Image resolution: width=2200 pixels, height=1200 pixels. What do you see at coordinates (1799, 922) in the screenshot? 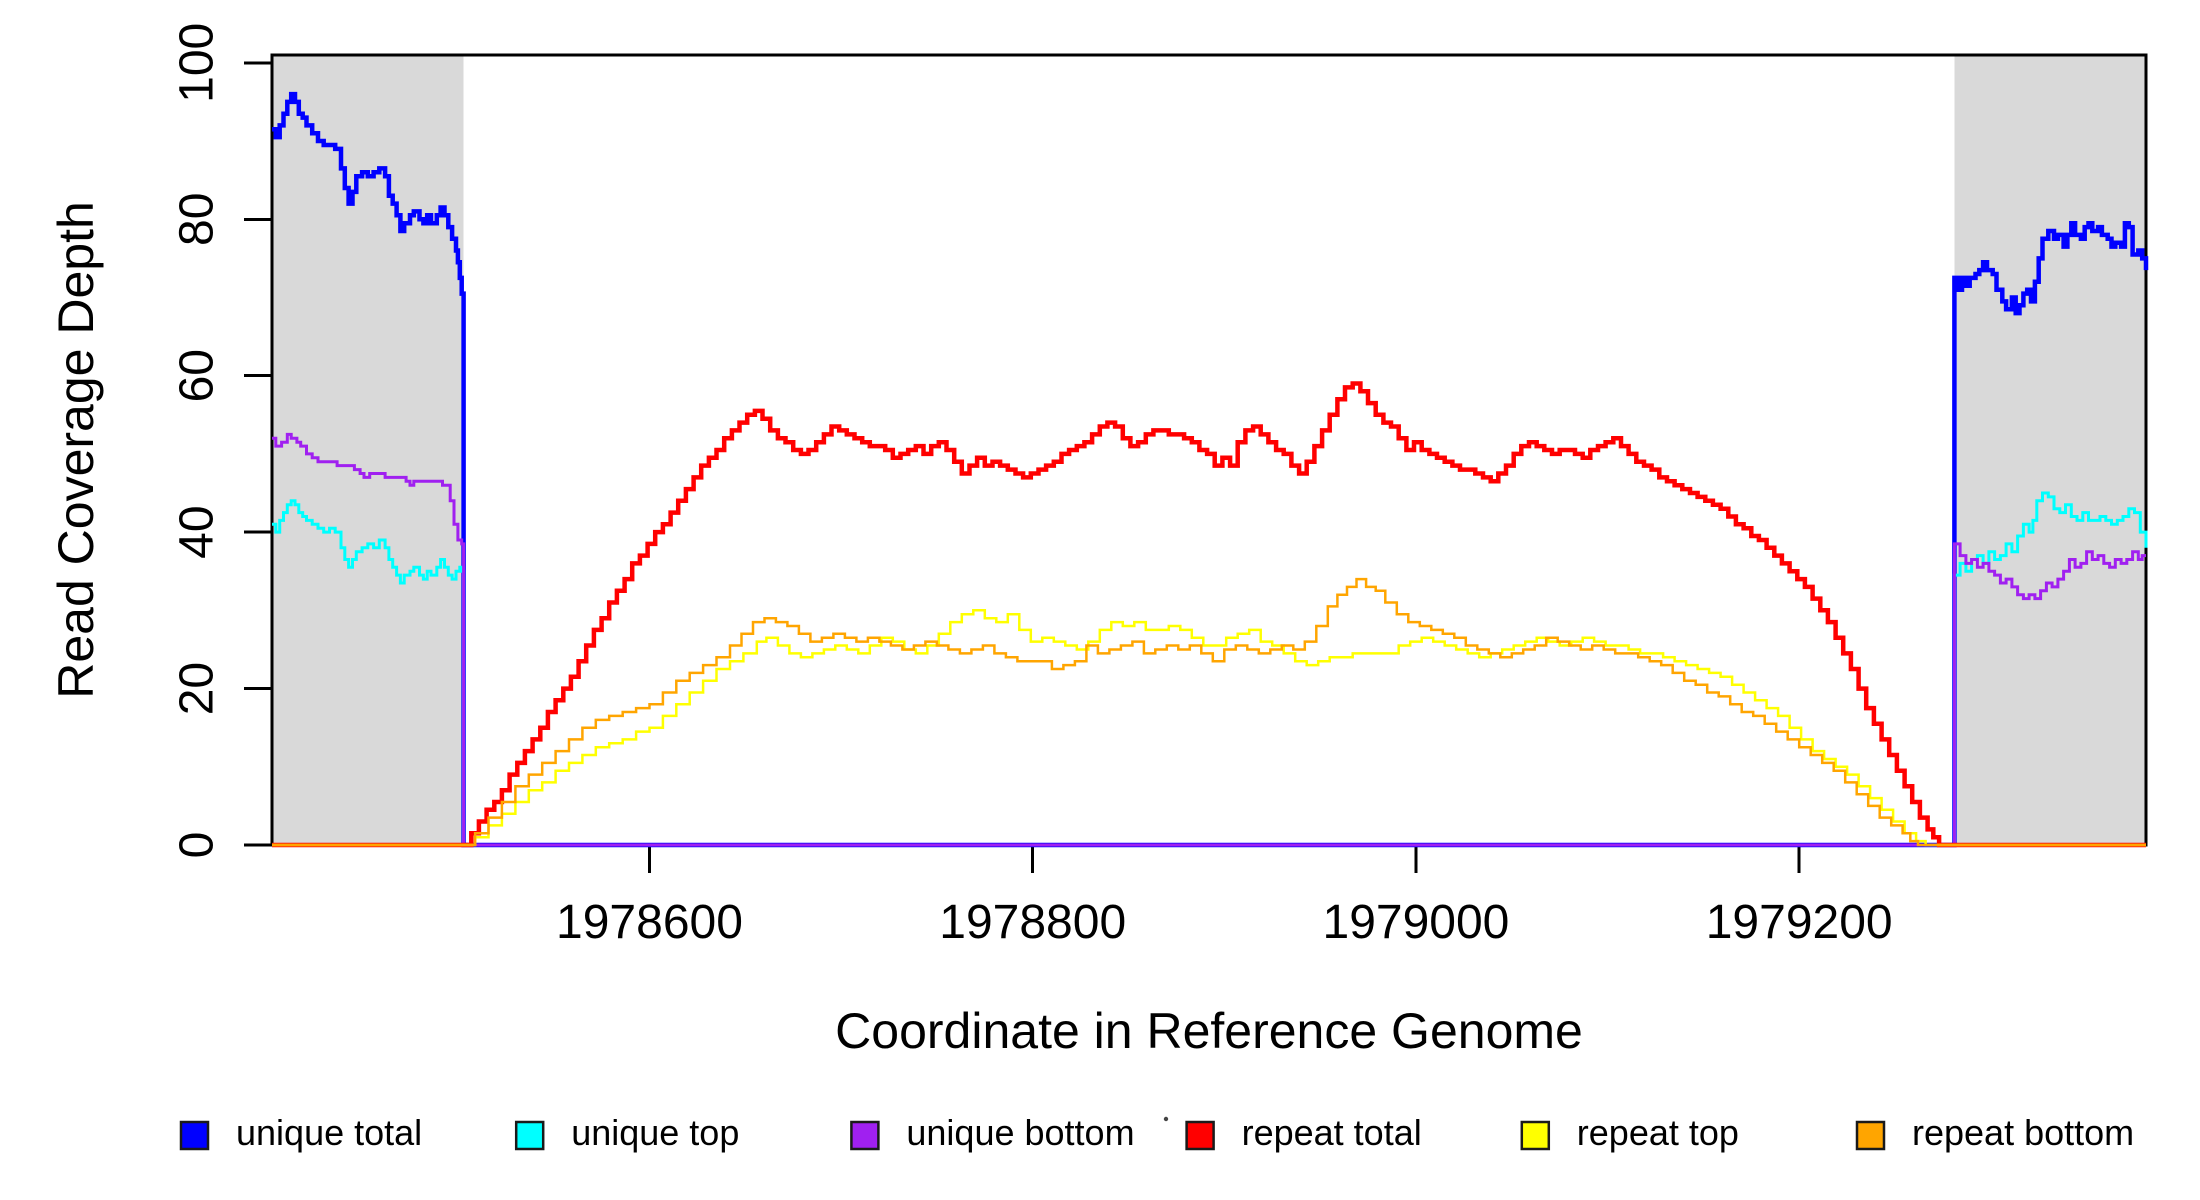
I see `x-tick-label: 1979200` at bounding box center [1799, 922].